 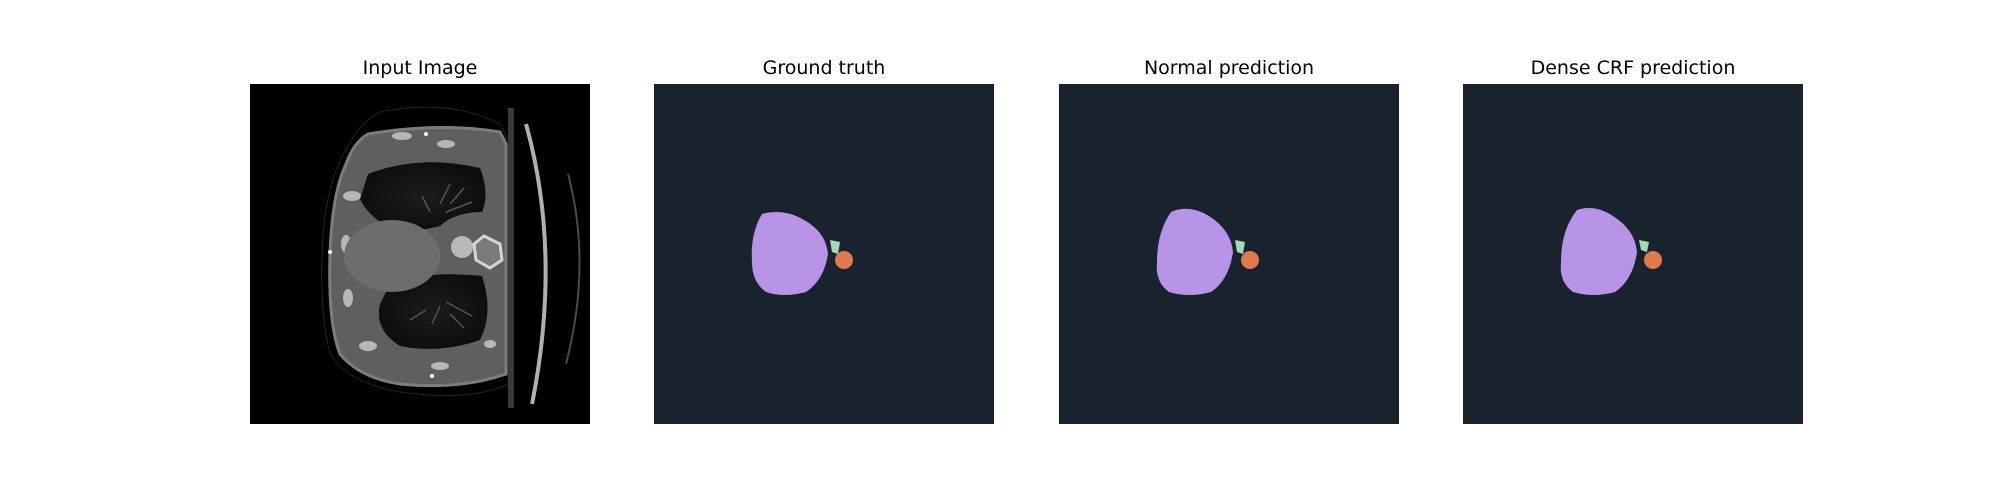 I want to click on panel-title: Input Image, so click(x=420, y=68).